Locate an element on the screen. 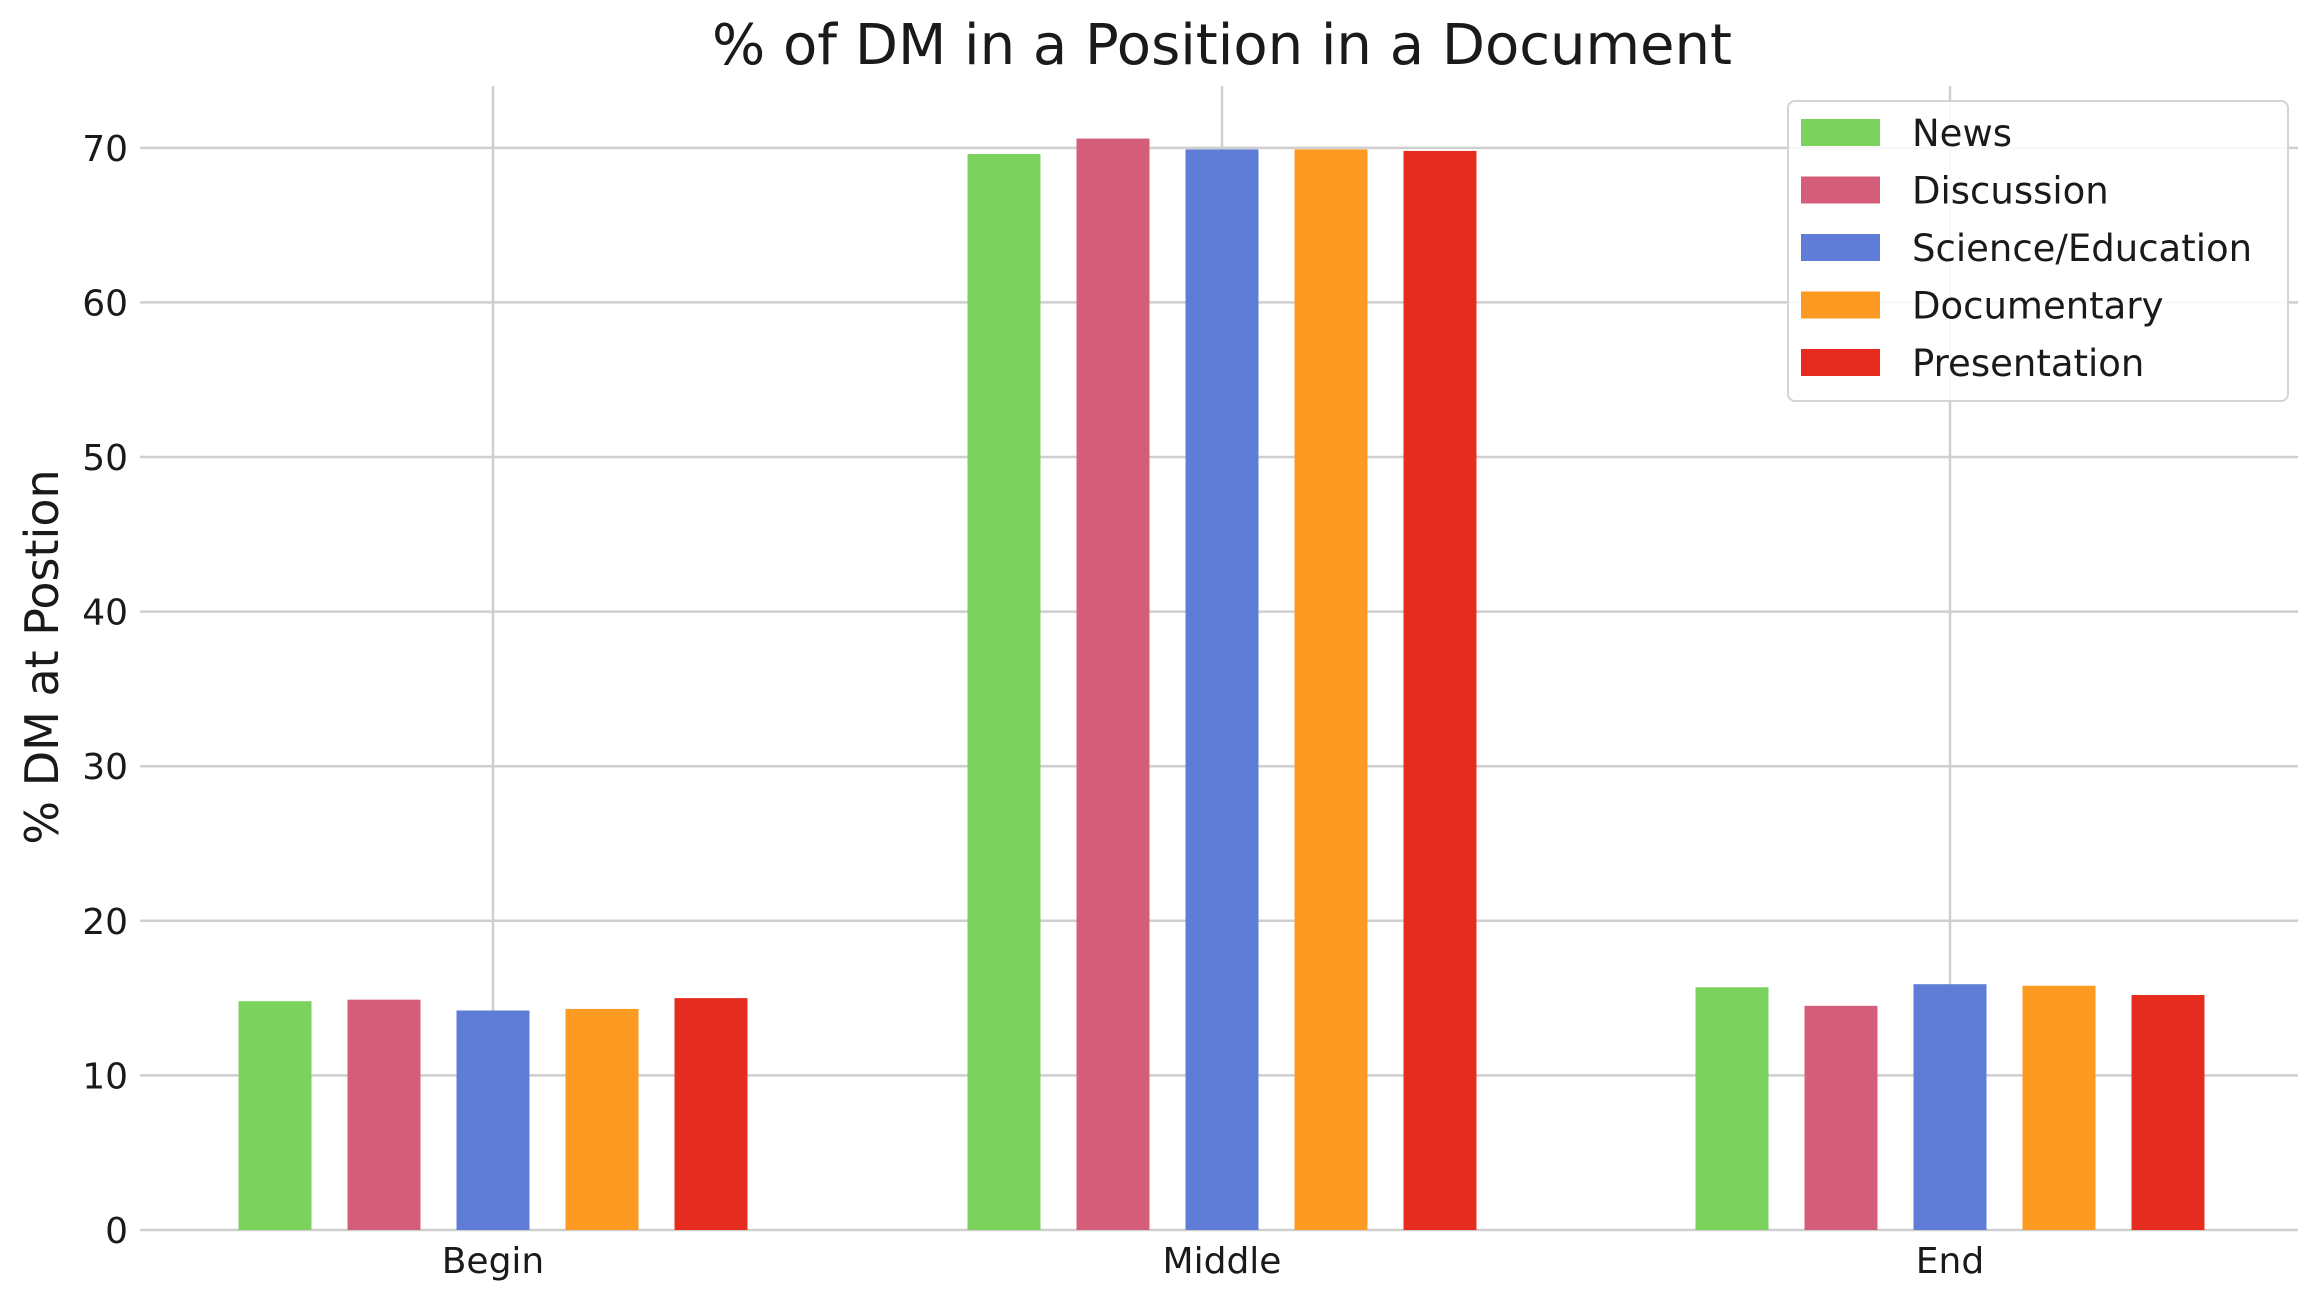 Image resolution: width=2300 pixels, height=1300 pixels. legend-label: Science/Education is located at coordinates (2082, 248).